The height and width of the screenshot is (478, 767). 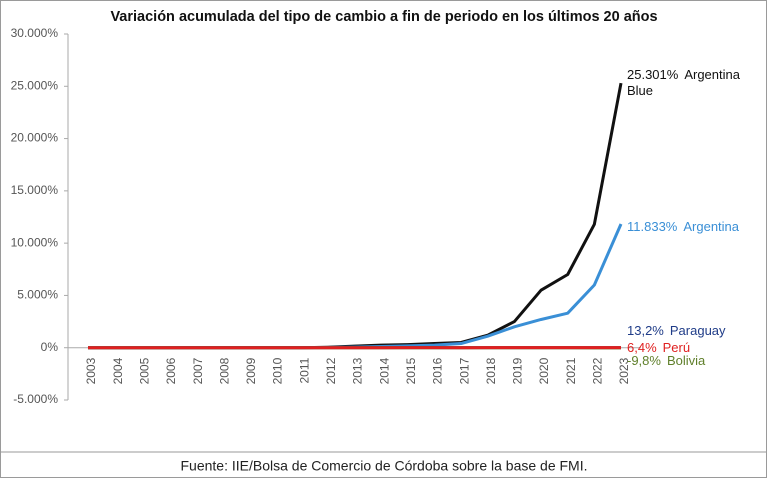 I want to click on value-label: 25.301%, so click(x=653, y=75).